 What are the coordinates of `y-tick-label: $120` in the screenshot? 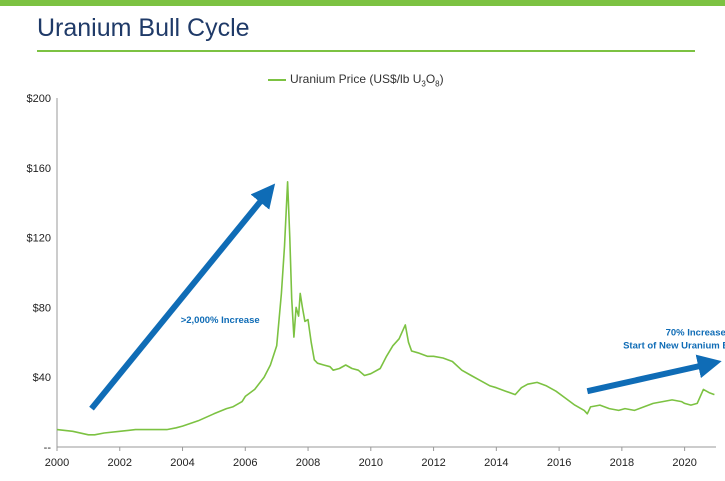 It's located at (39, 239).